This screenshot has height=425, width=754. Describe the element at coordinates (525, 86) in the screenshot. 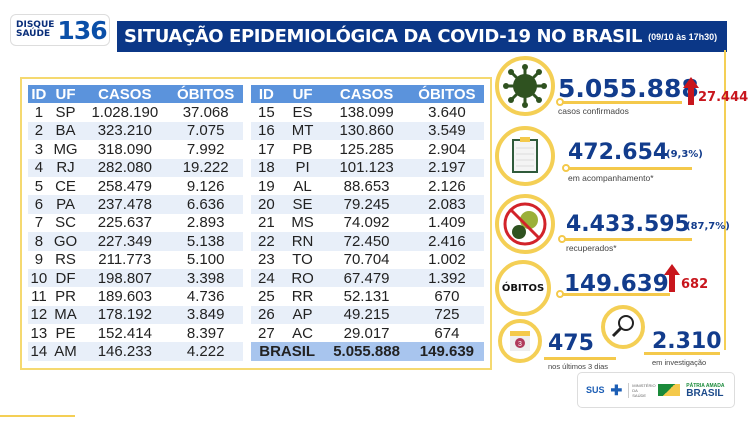

I see `confirmed-icon-ring` at that location.